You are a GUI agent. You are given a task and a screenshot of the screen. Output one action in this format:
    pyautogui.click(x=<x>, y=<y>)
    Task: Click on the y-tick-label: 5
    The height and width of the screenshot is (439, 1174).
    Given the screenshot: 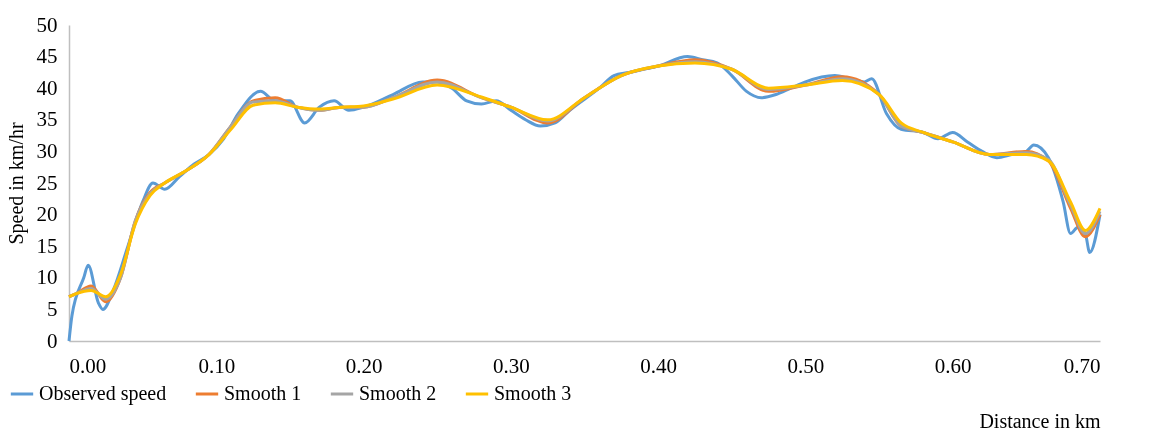 What is the action you would take?
    pyautogui.click(x=52, y=308)
    